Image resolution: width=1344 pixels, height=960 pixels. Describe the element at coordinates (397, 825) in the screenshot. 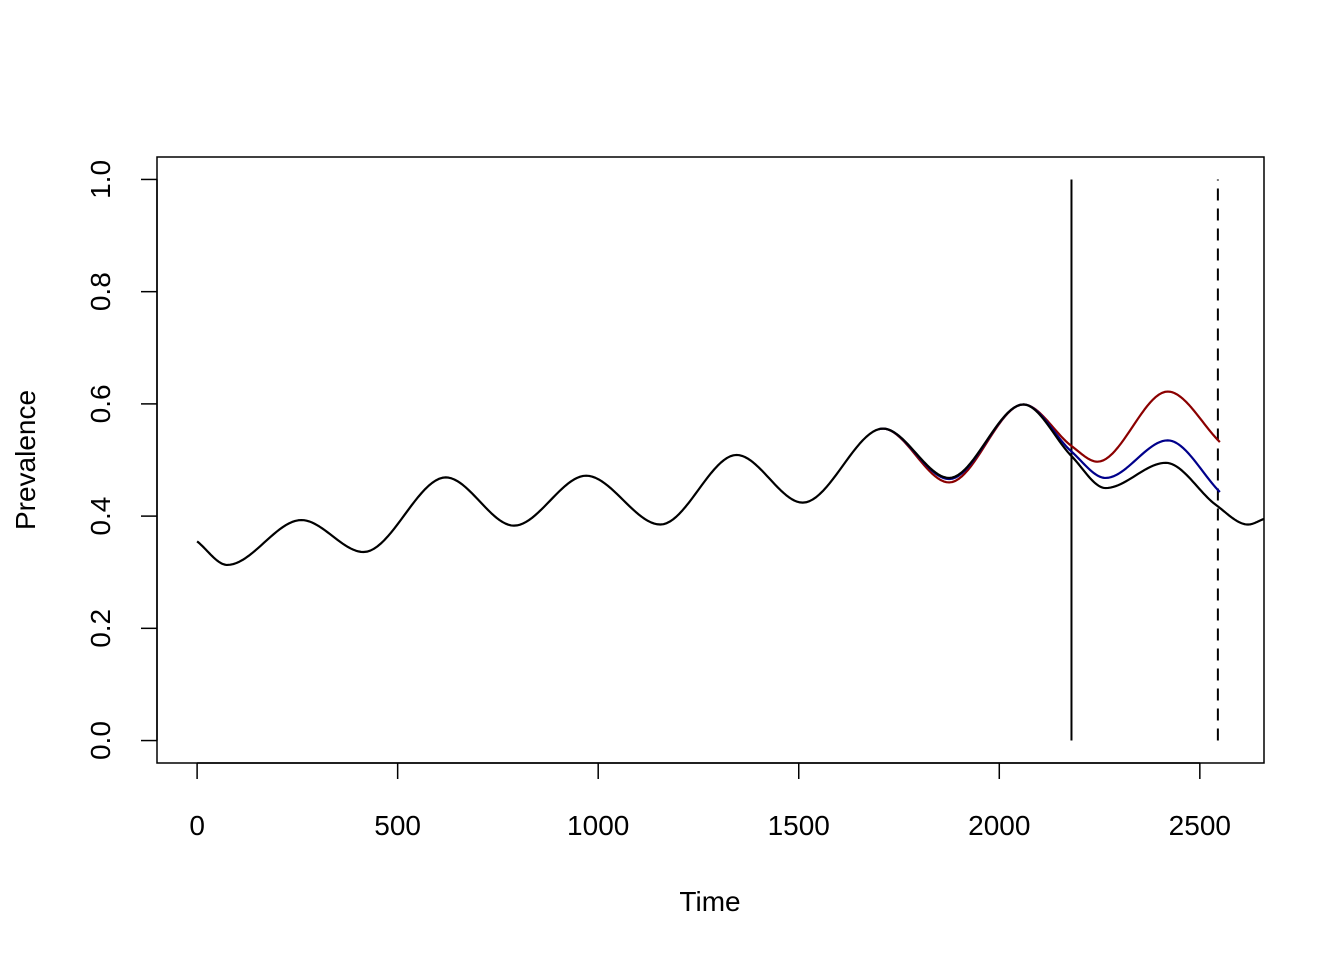

I see `x-tick-label: 500` at that location.